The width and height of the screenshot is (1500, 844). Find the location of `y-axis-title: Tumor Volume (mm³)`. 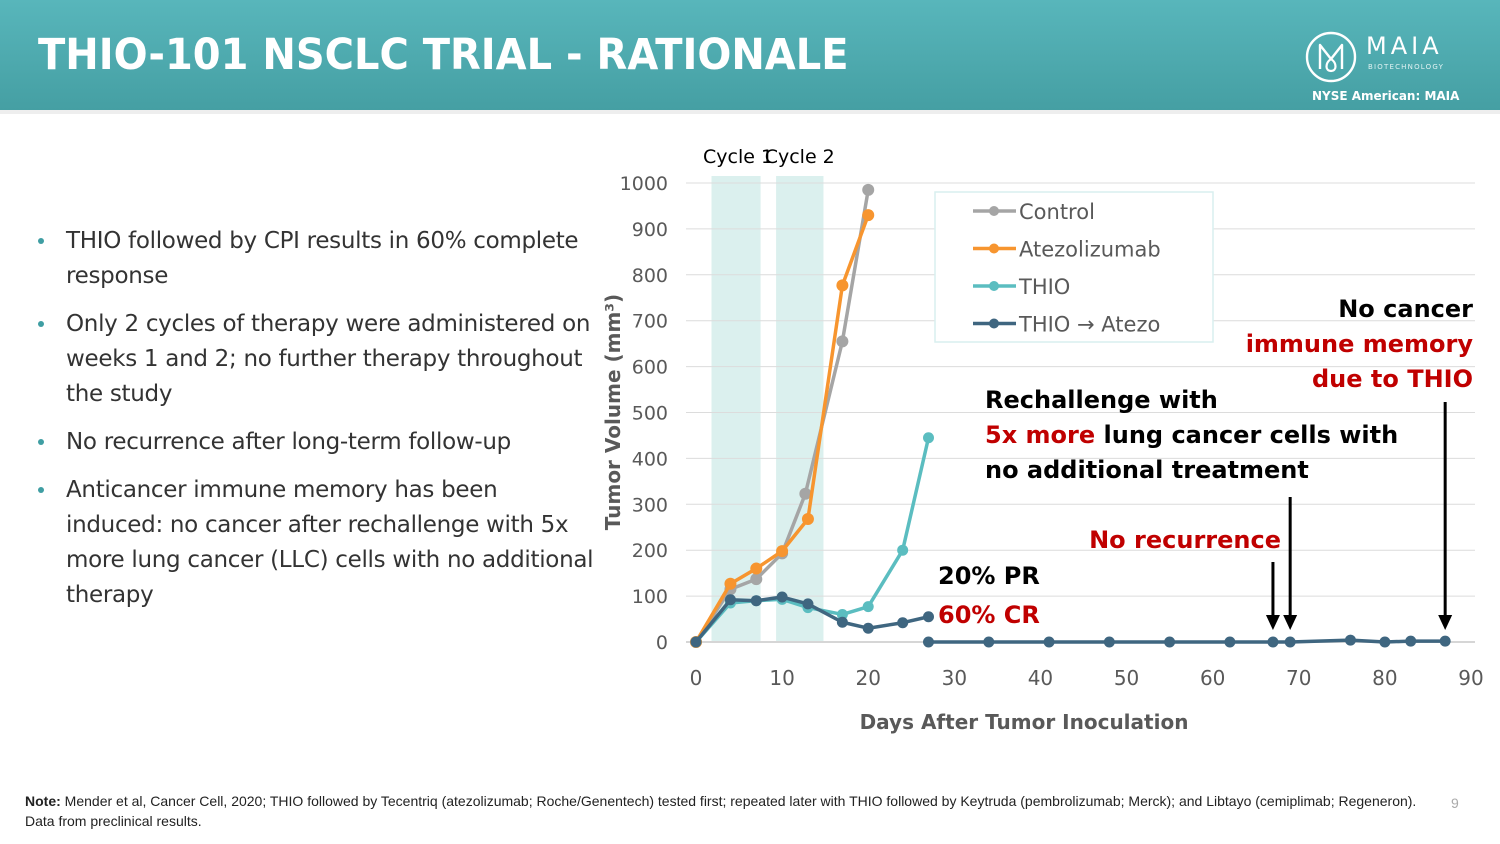

y-axis-title: Tumor Volume (mm³) is located at coordinates (613, 412).